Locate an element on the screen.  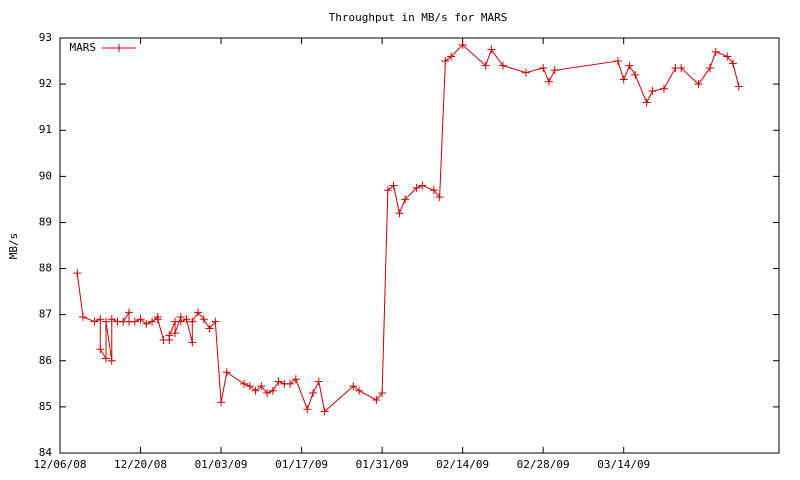
x-tick-label: 03/14/09 is located at coordinates (623, 464).